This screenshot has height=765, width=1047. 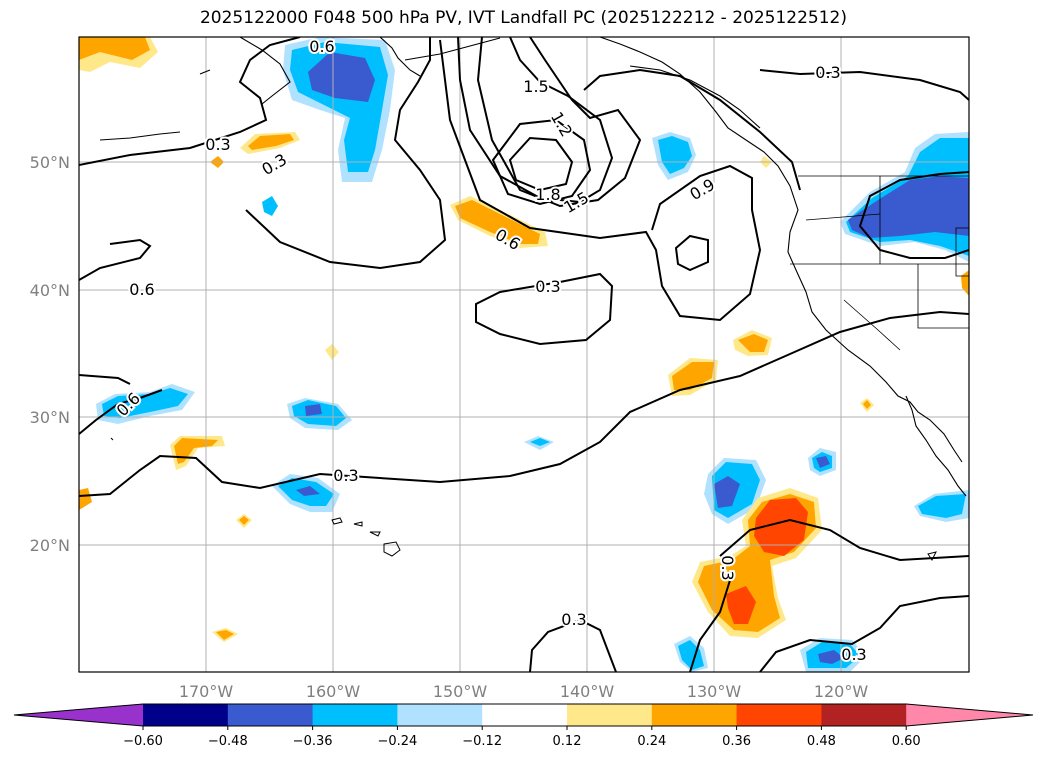 I want to click on colorbar-tick-label: −0.24, so click(x=397, y=741).